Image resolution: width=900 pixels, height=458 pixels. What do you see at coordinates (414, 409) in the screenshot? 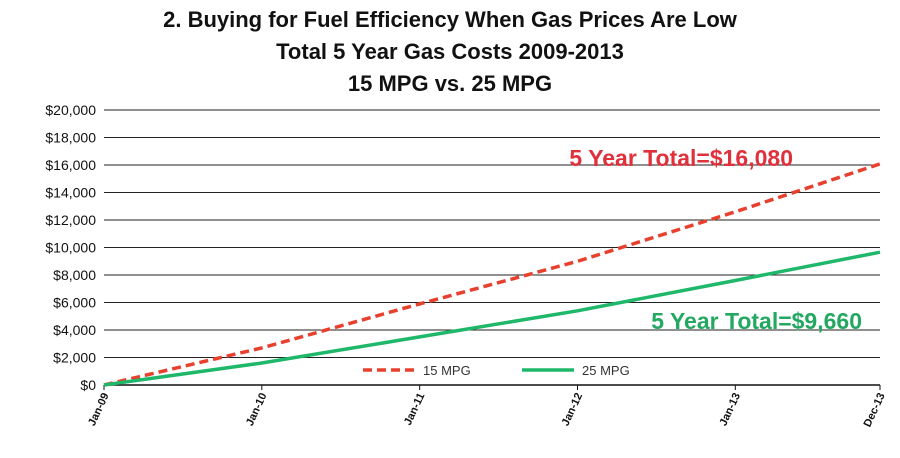
I see `x-tick-label: Jan-11` at bounding box center [414, 409].